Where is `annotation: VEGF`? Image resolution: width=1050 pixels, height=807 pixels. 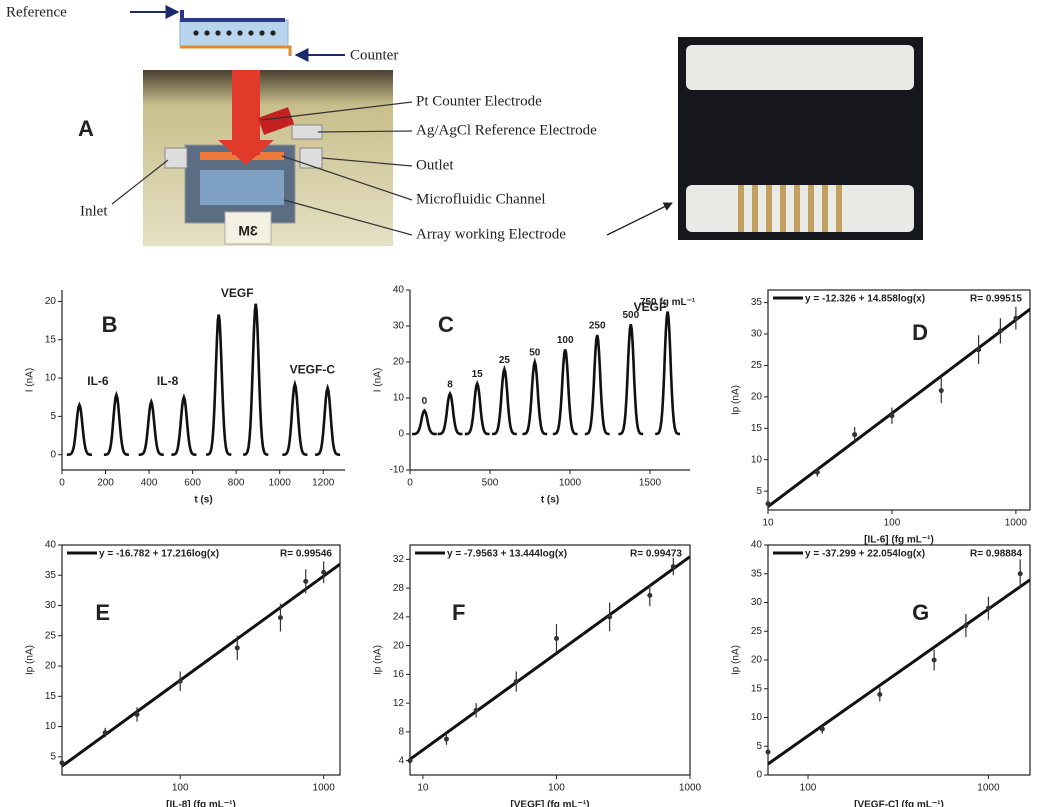
annotation: VEGF is located at coordinates (650, 307).